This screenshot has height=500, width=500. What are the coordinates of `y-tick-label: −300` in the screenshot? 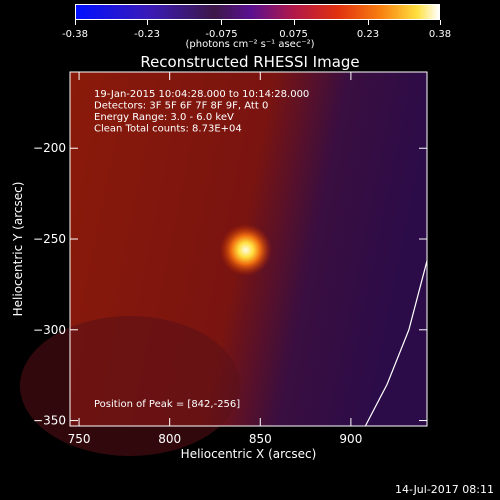 It's located at (49, 330).